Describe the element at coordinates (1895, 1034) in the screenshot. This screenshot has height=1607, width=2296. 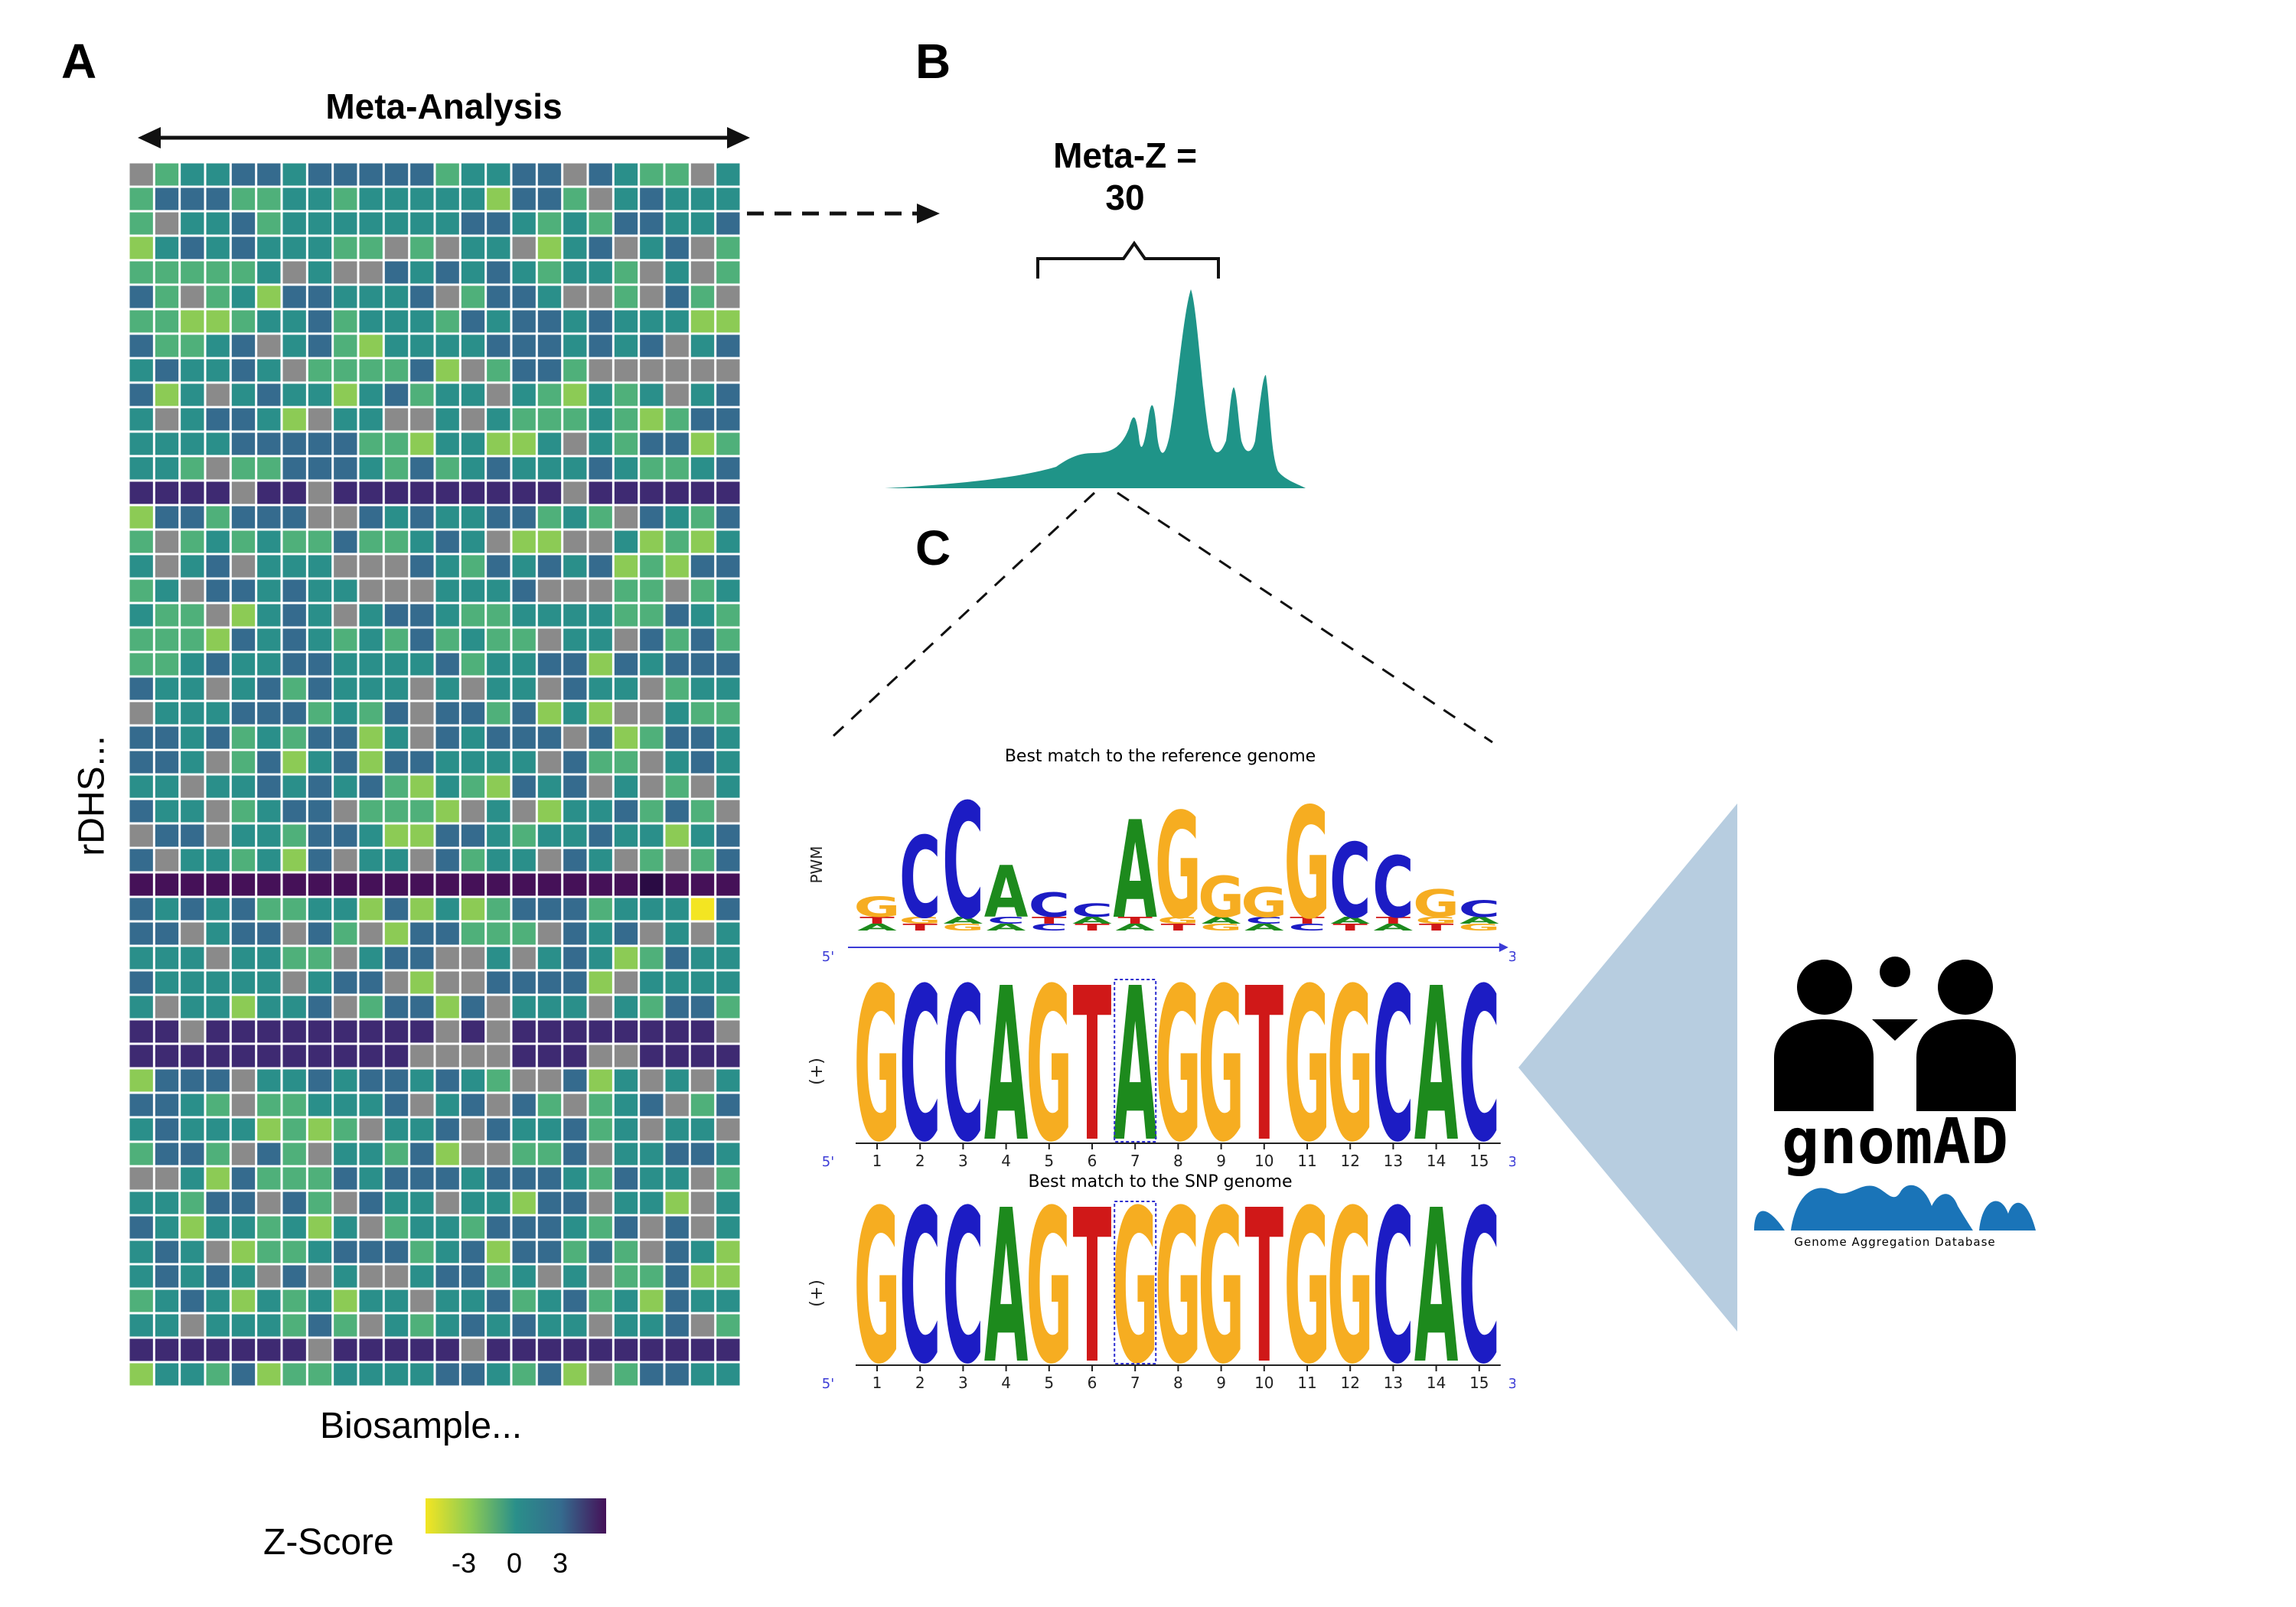
I see `people-icon` at that location.